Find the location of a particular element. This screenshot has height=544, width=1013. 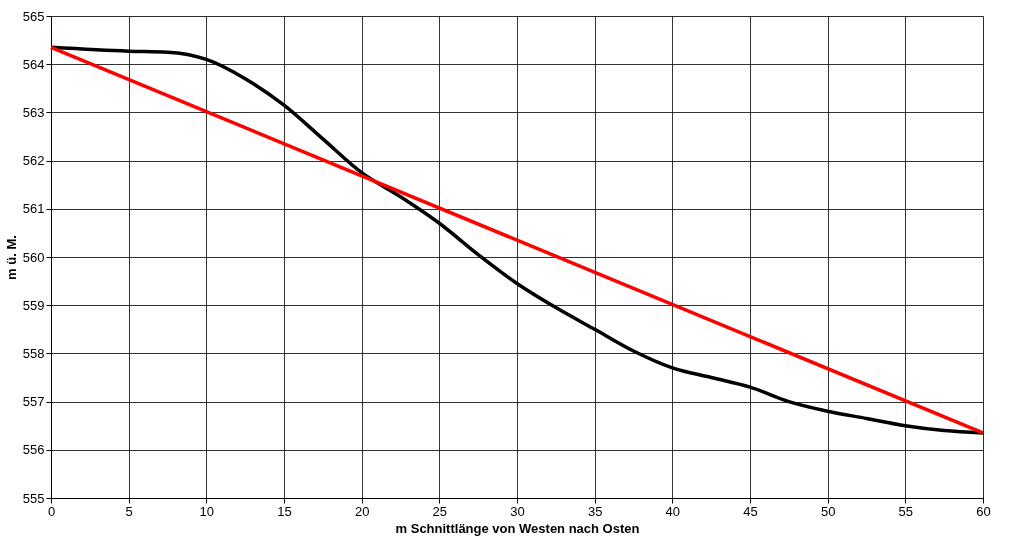

y-tick-label: 562 is located at coordinates (33, 161).